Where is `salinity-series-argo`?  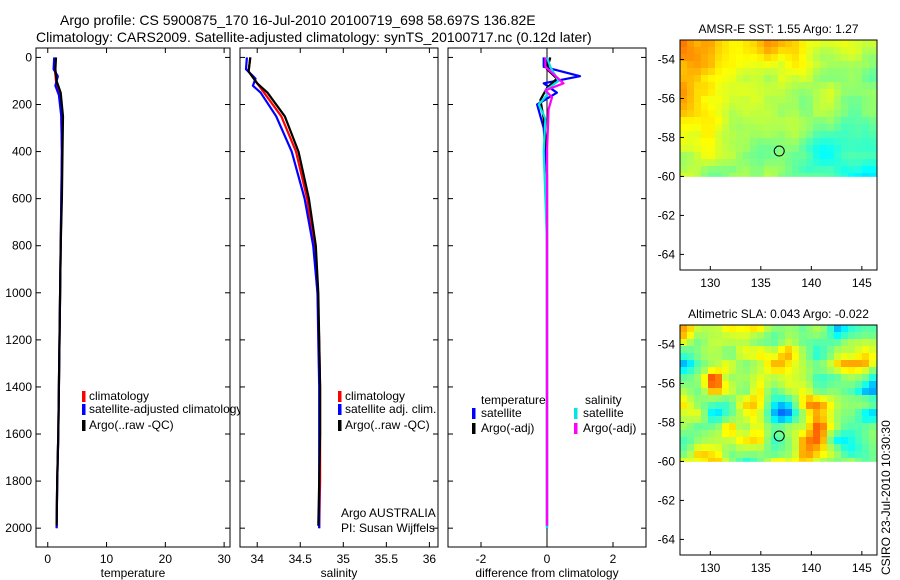
salinity-series-argo is located at coordinates (284, 291).